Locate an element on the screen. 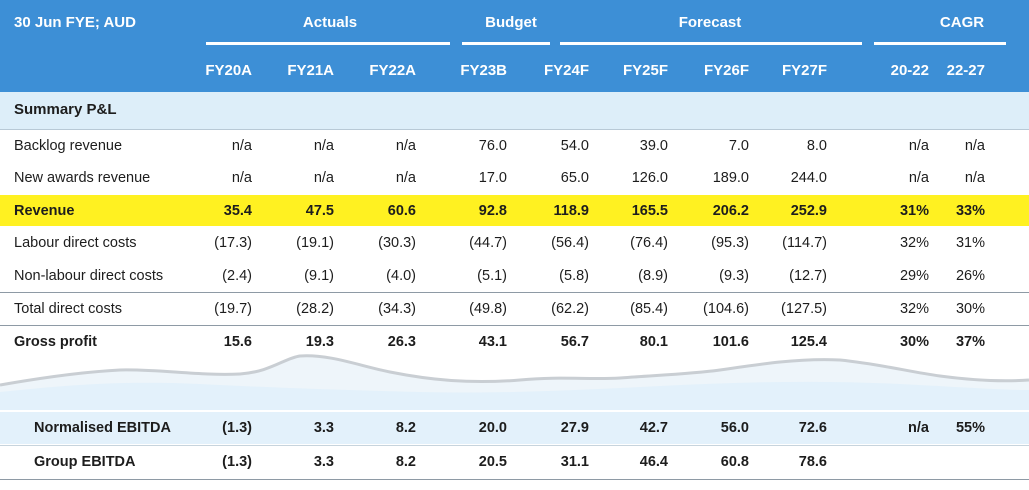 This screenshot has height=490, width=1029. cell-fy26f: 56.0 is located at coordinates (734, 428).